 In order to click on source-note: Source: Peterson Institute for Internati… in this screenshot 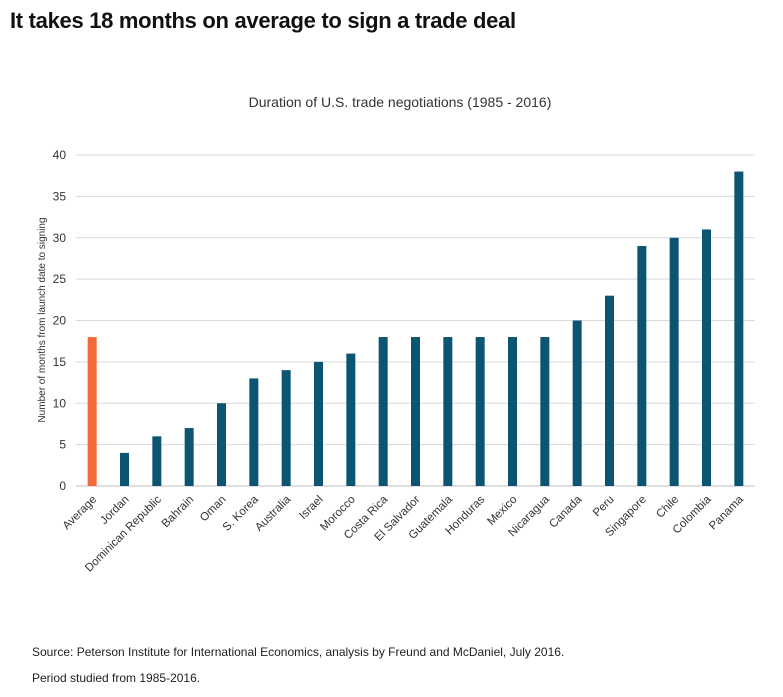, I will do `click(298, 652)`.